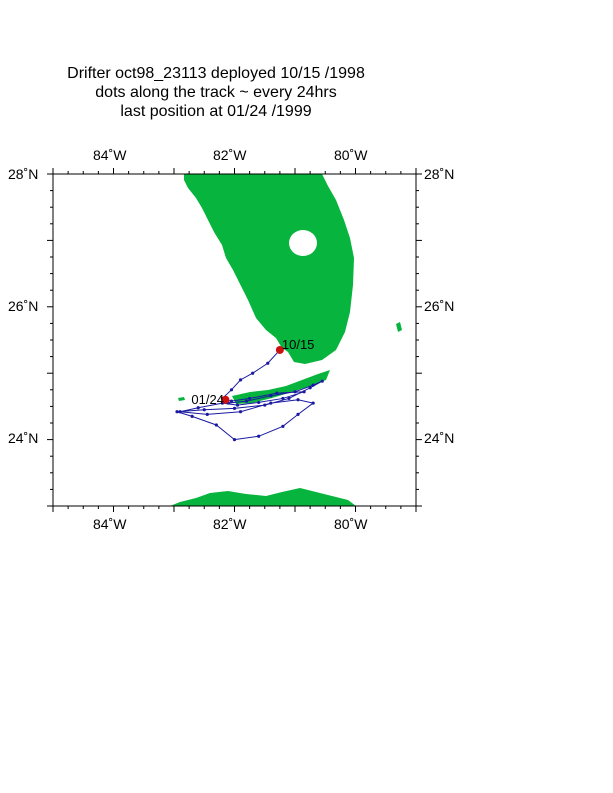 The width and height of the screenshot is (613, 793). I want to click on lon-label-top-82w: 82˚W, so click(230, 155).